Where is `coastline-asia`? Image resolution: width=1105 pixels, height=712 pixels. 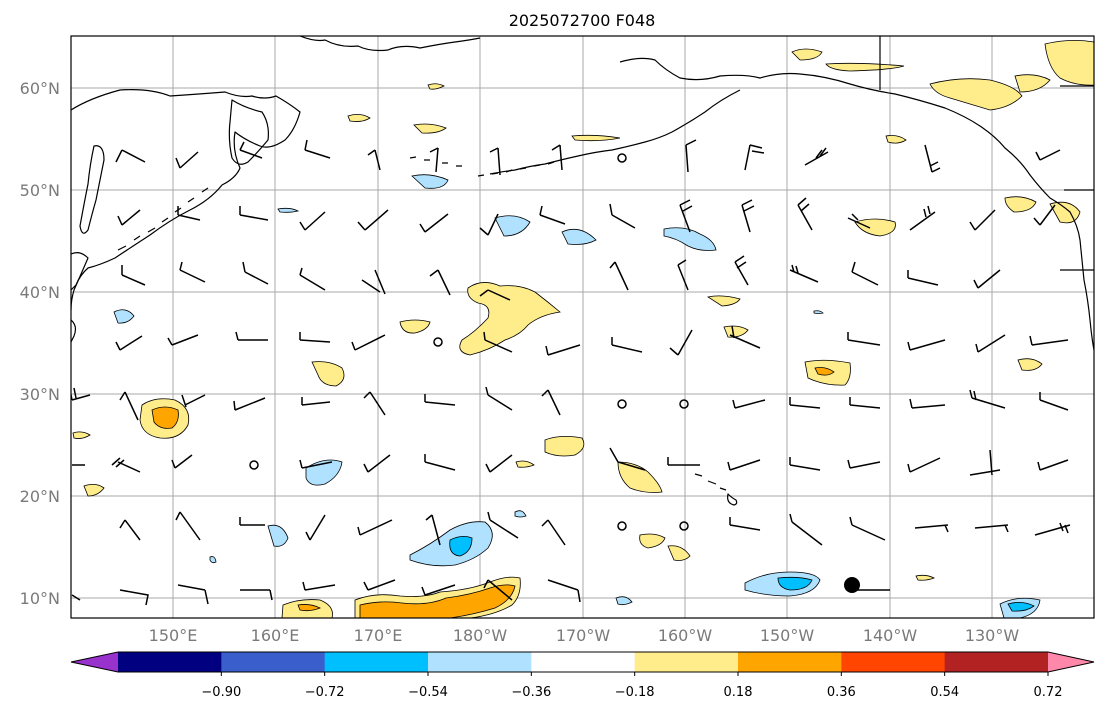 coastline-asia is located at coordinates (186, 190).